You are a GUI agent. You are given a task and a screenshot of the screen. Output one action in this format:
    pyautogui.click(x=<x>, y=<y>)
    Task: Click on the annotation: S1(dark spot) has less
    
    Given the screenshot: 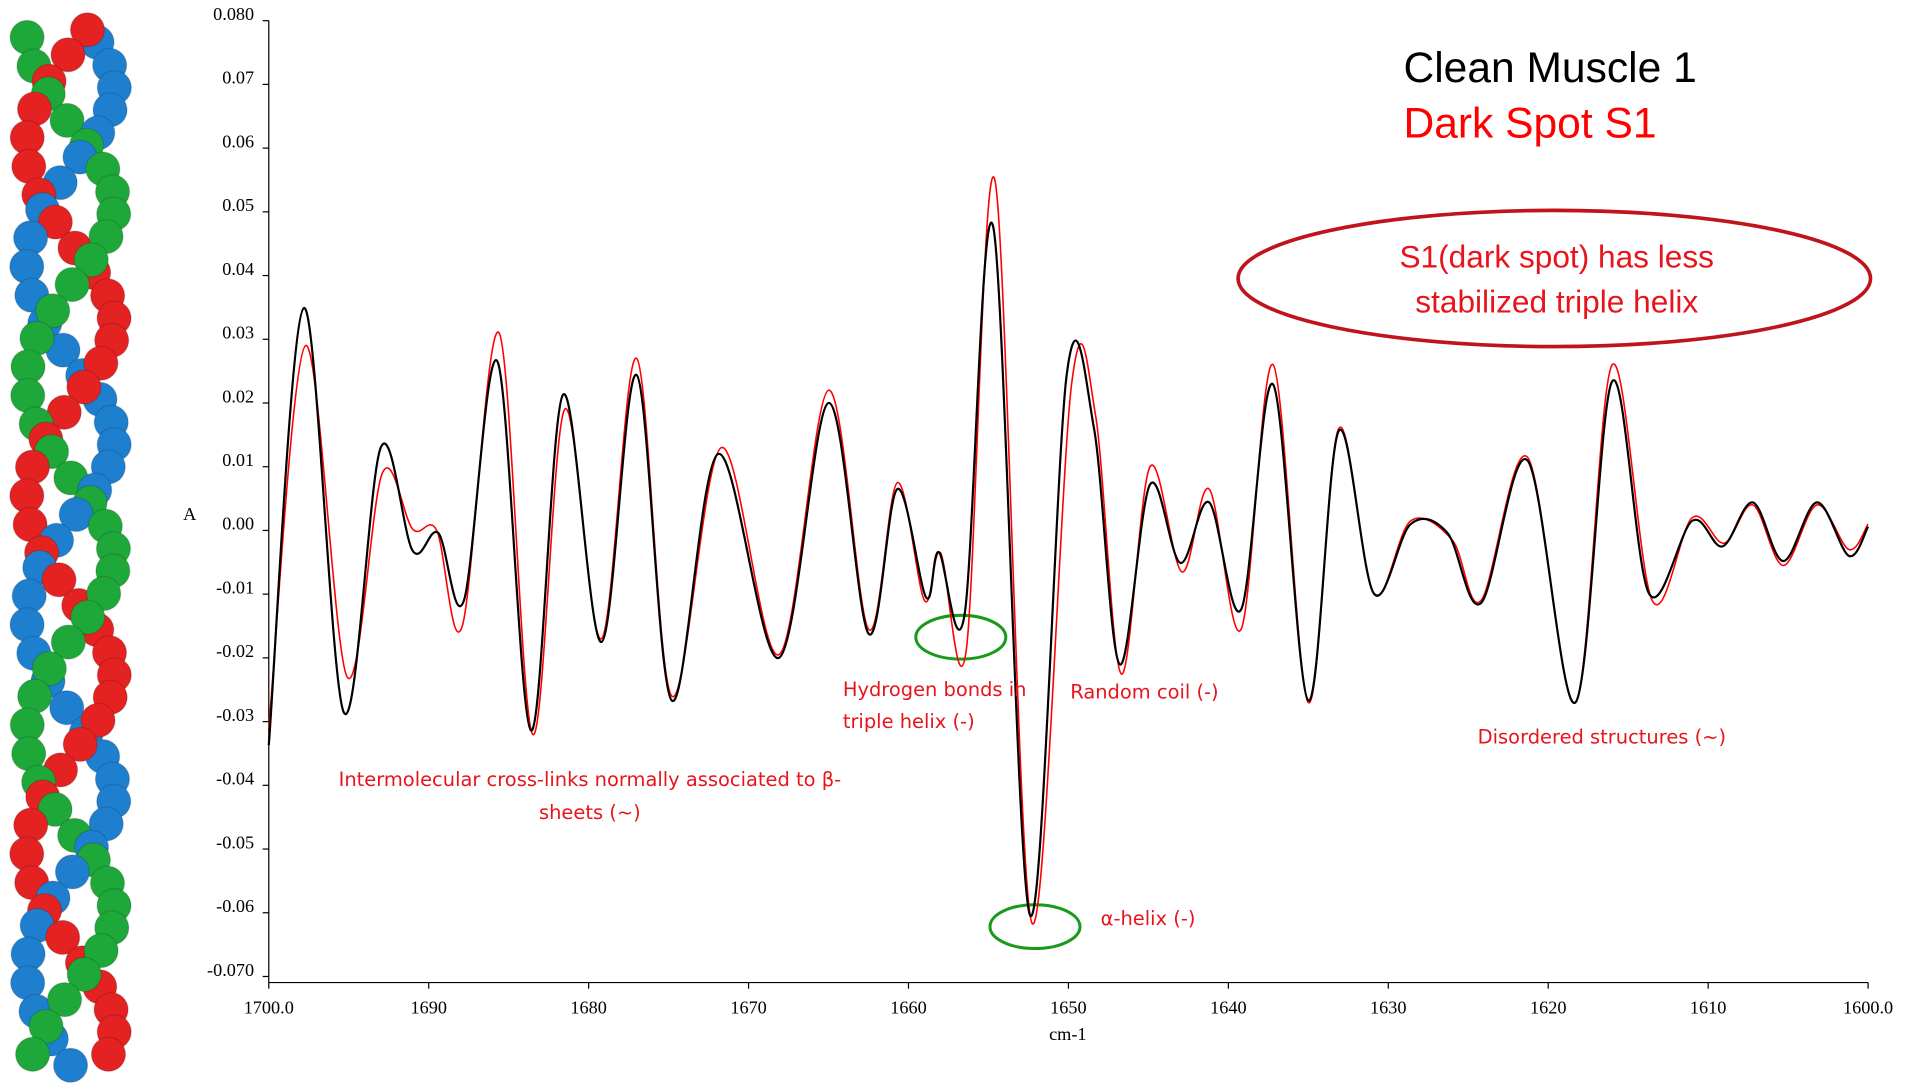 What is the action you would take?
    pyautogui.click(x=1556, y=256)
    